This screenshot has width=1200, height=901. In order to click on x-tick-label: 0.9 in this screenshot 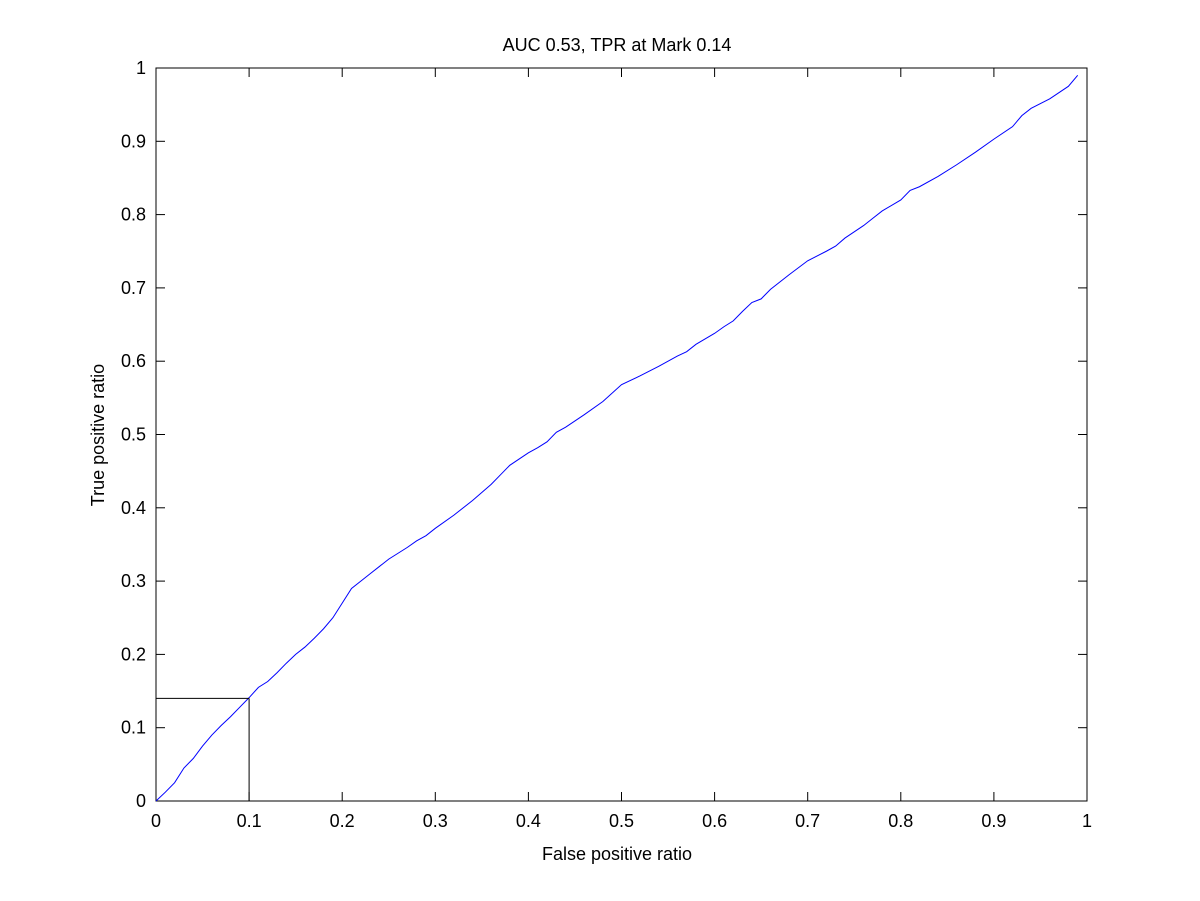, I will do `click(993, 821)`.